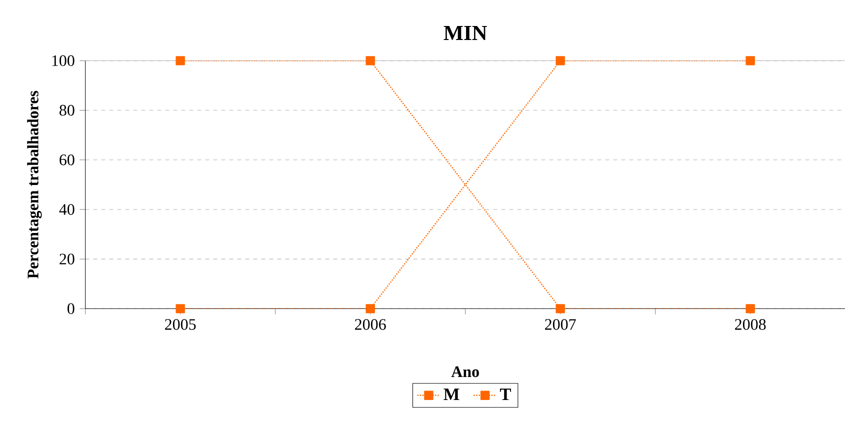  Describe the element at coordinates (67, 259) in the screenshot. I see `y-tick-label: 20` at that location.